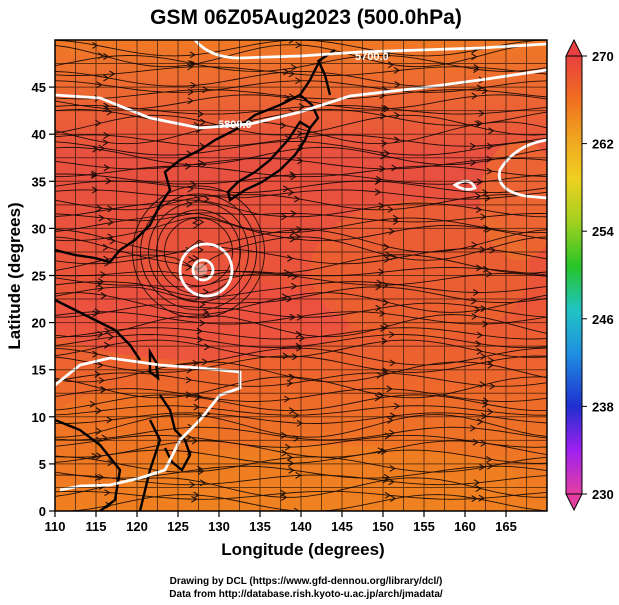 This screenshot has width=619, height=605. Describe the element at coordinates (383, 526) in the screenshot. I see `x-tick-label: 150` at that location.